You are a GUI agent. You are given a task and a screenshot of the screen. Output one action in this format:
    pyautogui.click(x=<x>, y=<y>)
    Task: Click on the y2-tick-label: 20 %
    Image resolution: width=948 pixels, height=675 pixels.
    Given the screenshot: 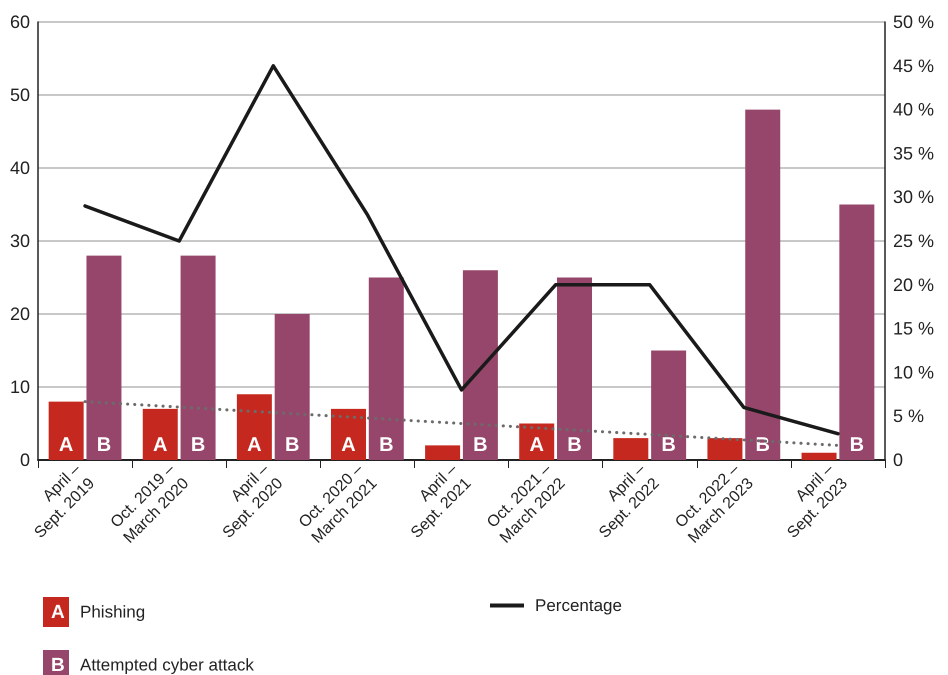 What is the action you would take?
    pyautogui.click(x=913, y=284)
    